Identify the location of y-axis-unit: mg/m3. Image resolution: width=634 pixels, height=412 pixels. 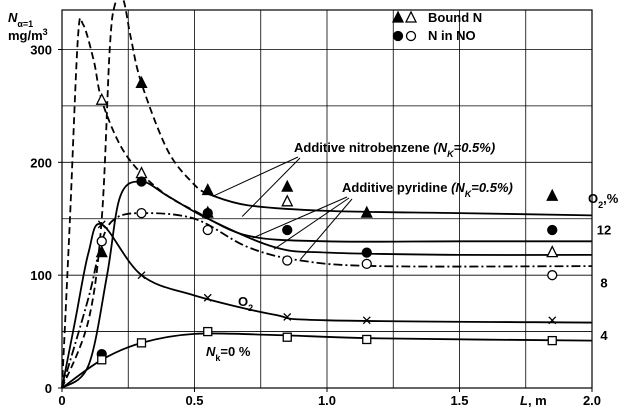
(28, 35).